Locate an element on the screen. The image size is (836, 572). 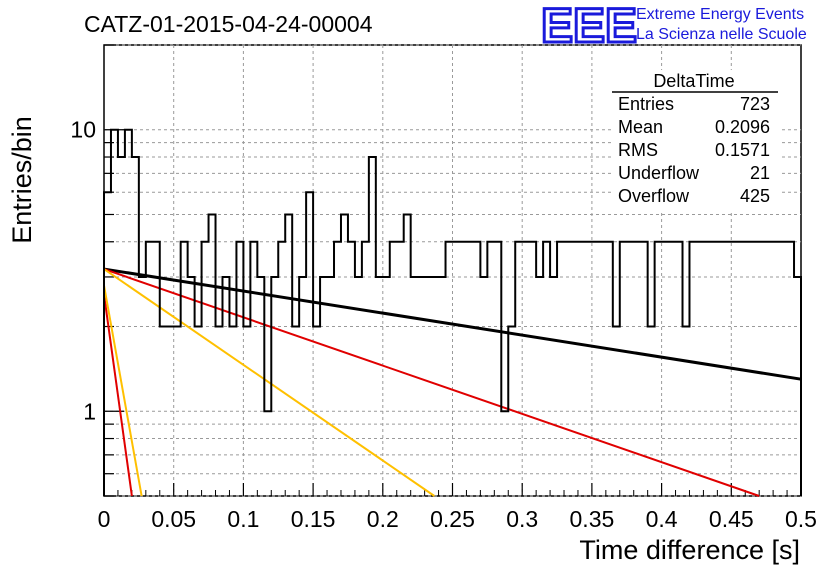
stats-label-entries: Entries is located at coordinates (646, 104).